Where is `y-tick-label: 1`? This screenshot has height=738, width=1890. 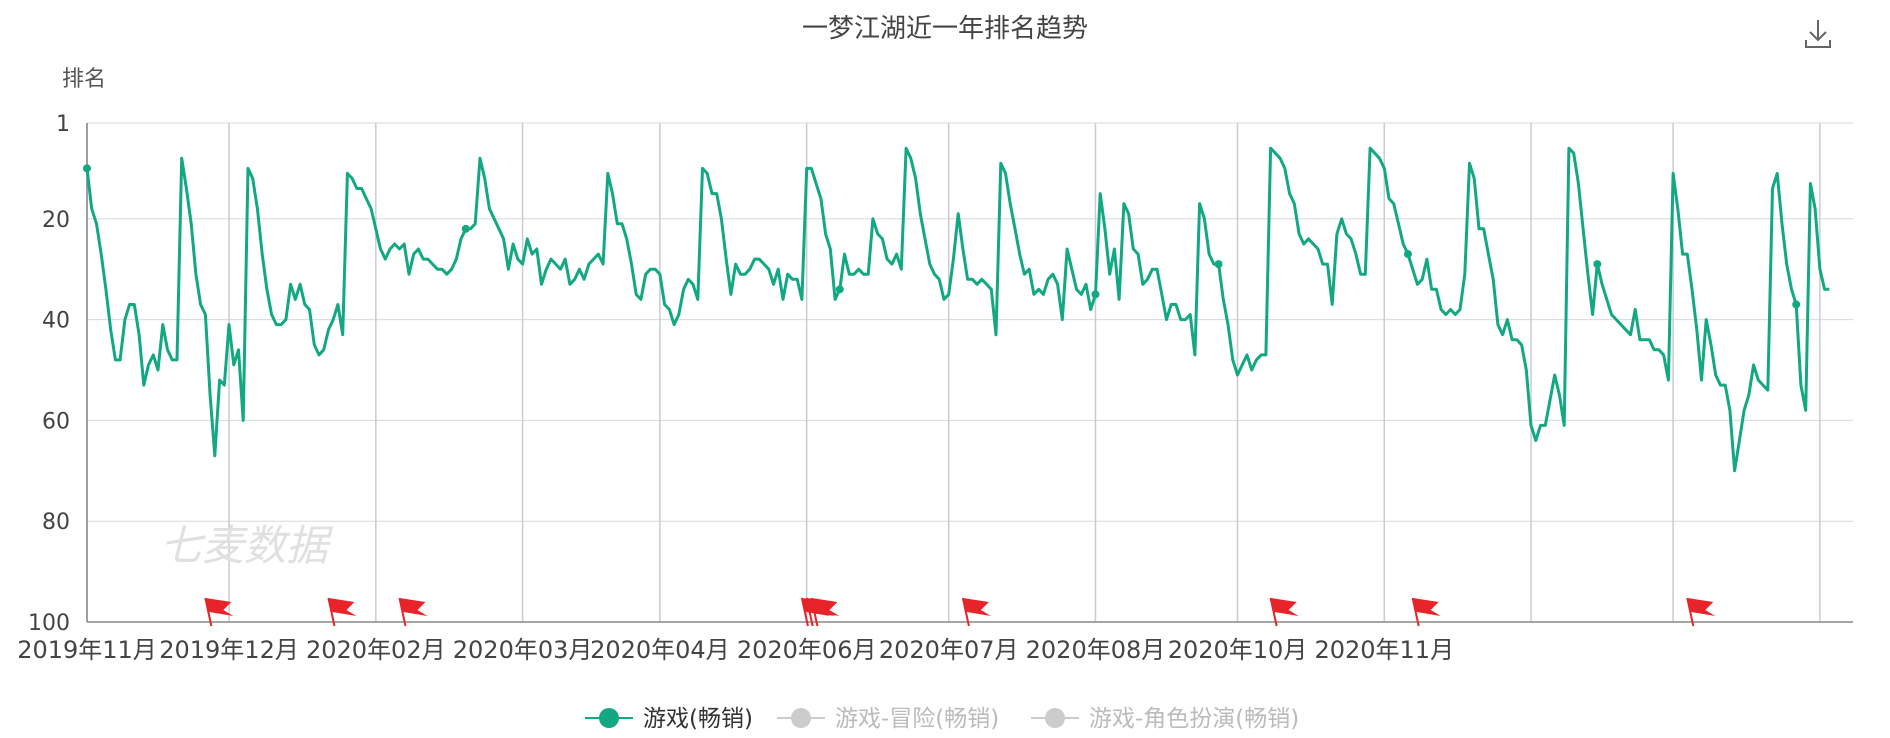 y-tick-label: 1 is located at coordinates (63, 124).